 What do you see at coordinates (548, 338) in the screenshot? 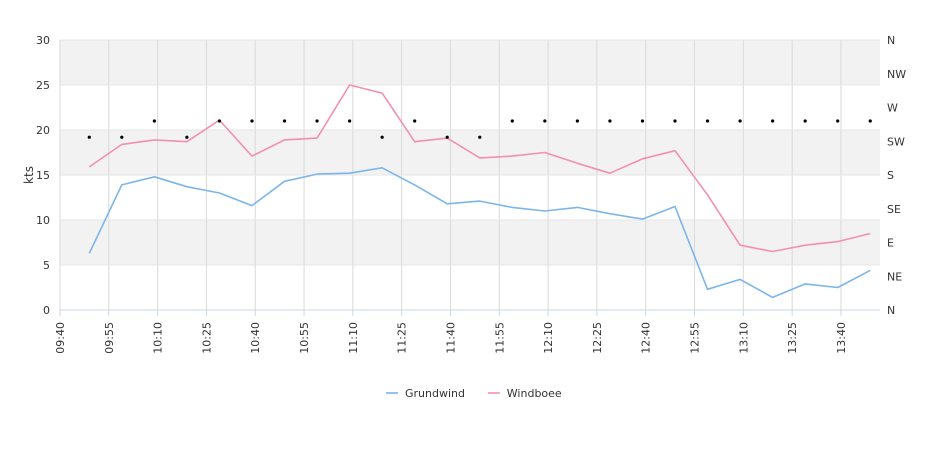
I see `x-tick-label: 12:10` at bounding box center [548, 338].